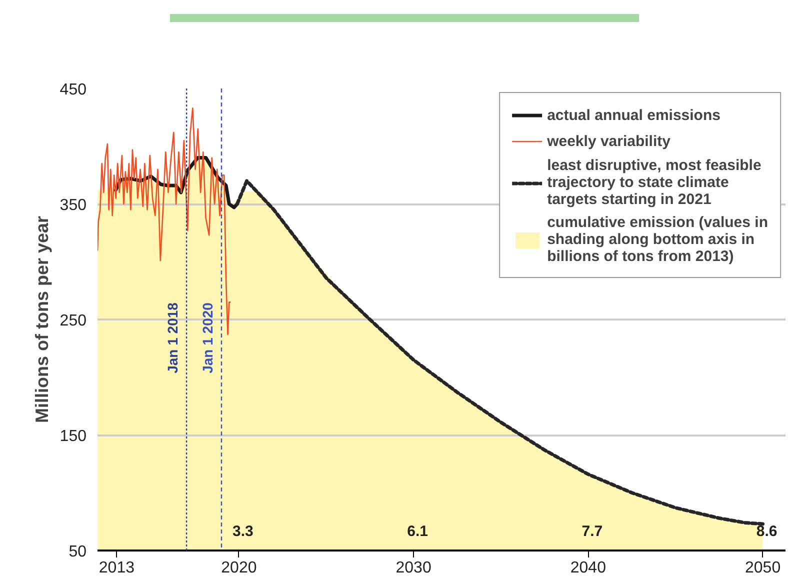 This screenshot has height=579, width=801. What do you see at coordinates (73, 90) in the screenshot?
I see `y-tick-label: 450` at bounding box center [73, 90].